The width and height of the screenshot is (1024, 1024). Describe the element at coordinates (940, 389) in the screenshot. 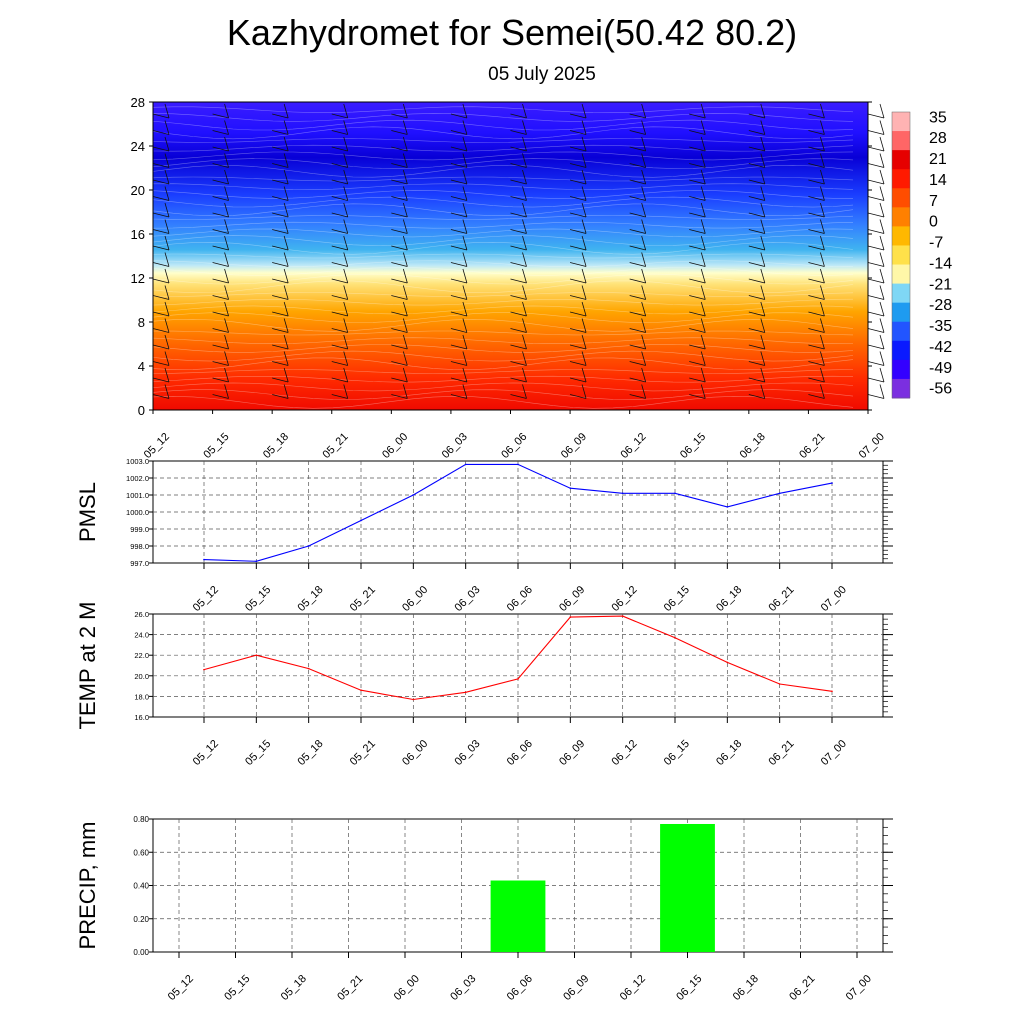

I see `colorbar-label: -56` at that location.